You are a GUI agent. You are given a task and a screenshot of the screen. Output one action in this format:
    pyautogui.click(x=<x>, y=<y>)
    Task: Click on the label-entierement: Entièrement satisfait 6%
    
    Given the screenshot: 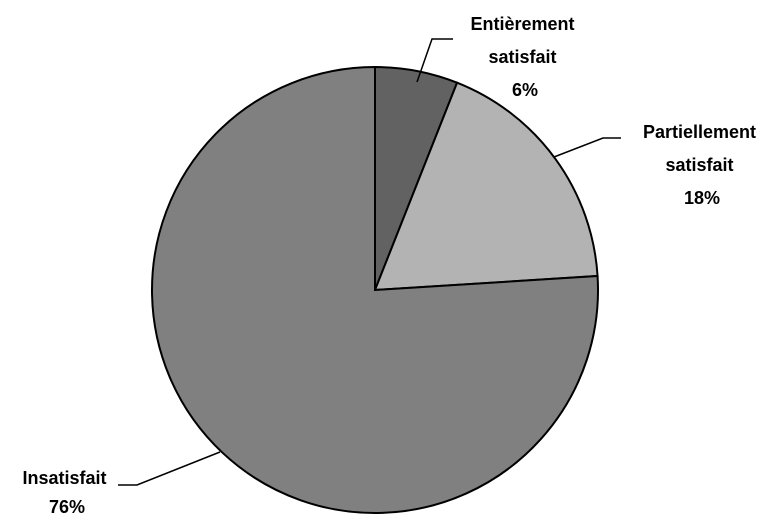 What is the action you would take?
    pyautogui.click(x=524, y=57)
    